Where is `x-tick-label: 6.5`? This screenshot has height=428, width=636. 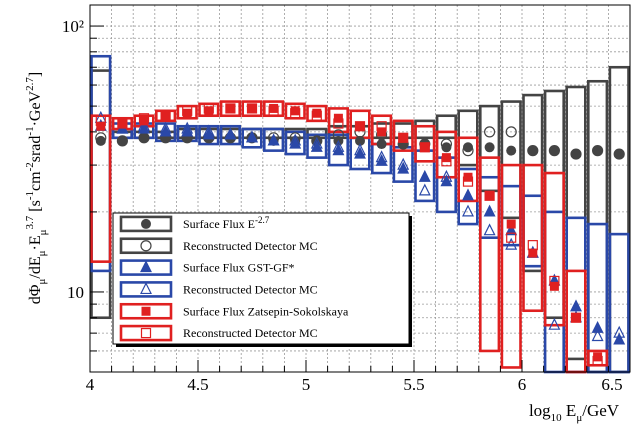
x-tick-label: 6.5 is located at coordinates (611, 384).